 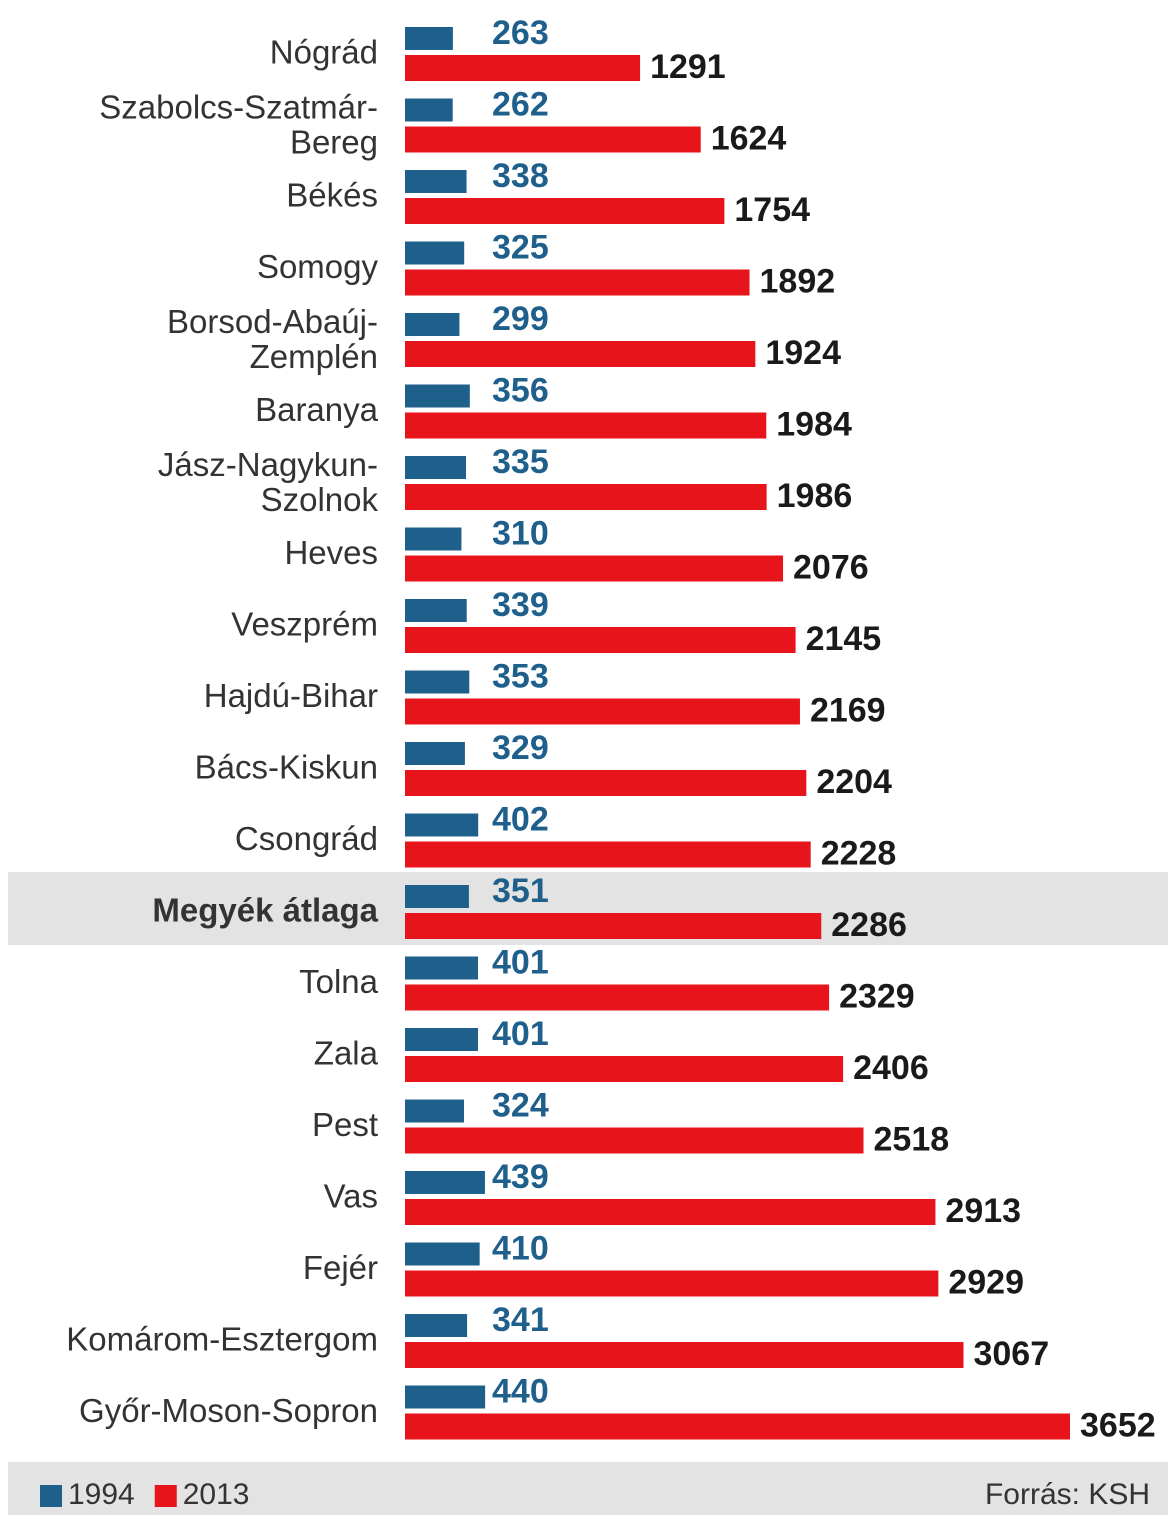 What do you see at coordinates (265, 910) in the screenshot?
I see `category-label: Megyék átlaga` at bounding box center [265, 910].